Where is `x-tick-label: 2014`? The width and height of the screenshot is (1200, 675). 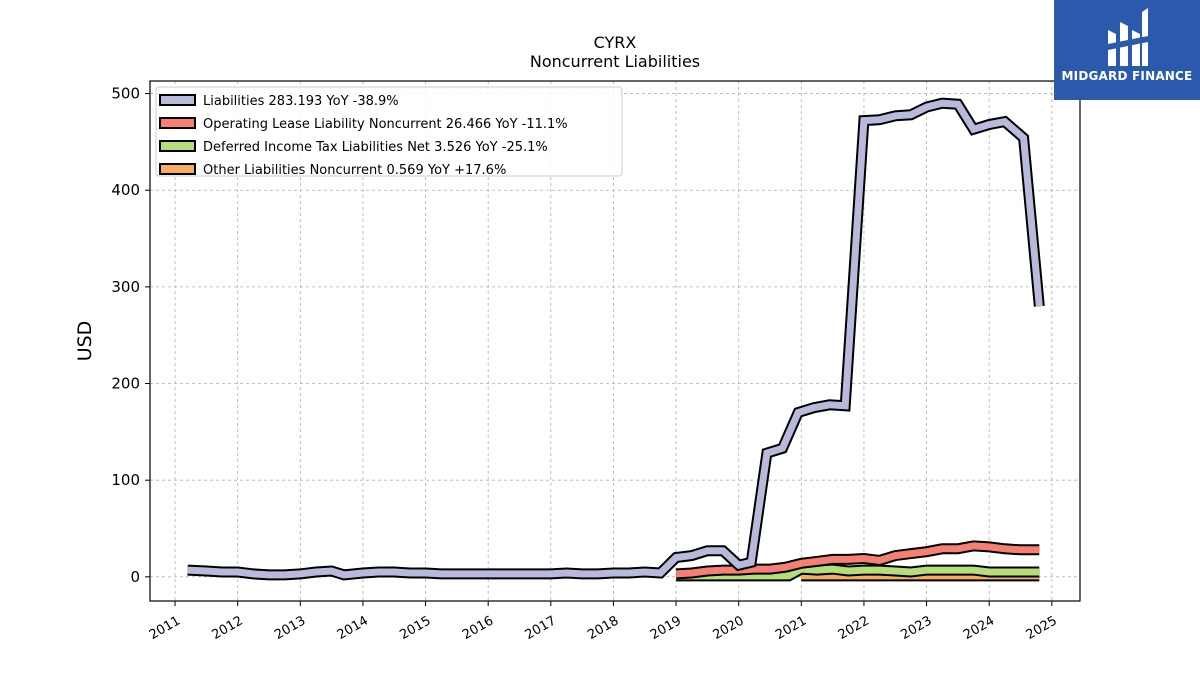 x-tick-label: 2014 is located at coordinates (353, 628).